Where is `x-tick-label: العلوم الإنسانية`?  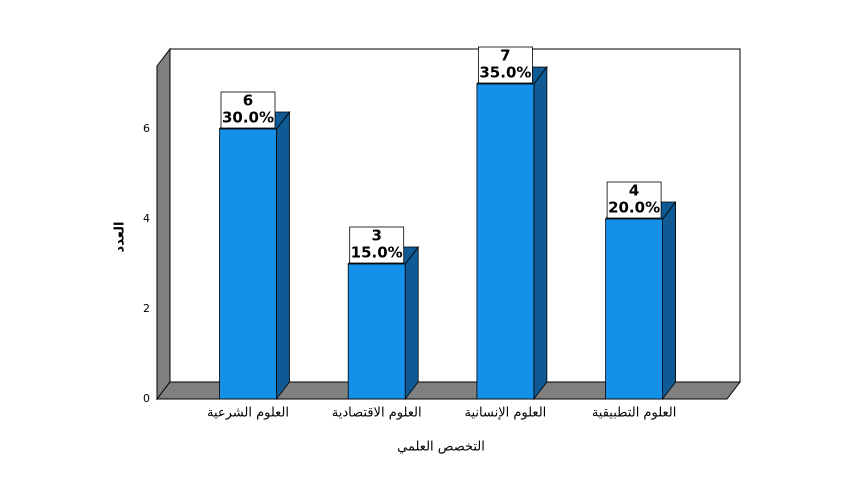 x-tick-label: العلوم الإنسانية is located at coordinates (506, 413).